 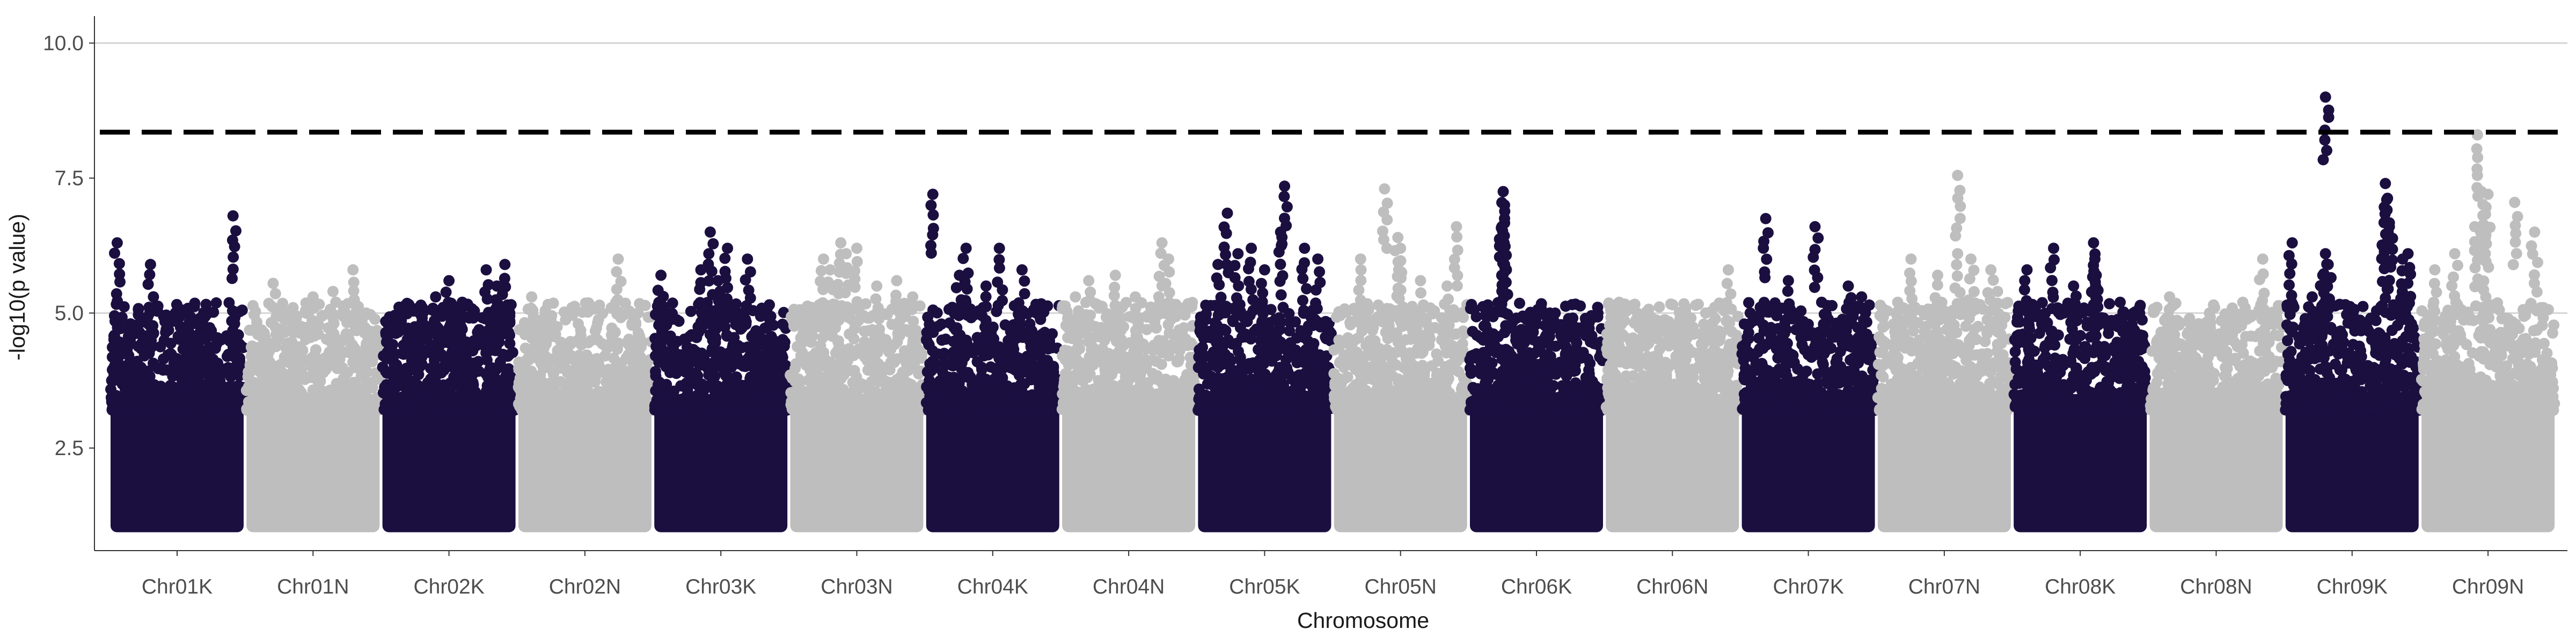 I want to click on series-Chr04N, so click(x=1128, y=384).